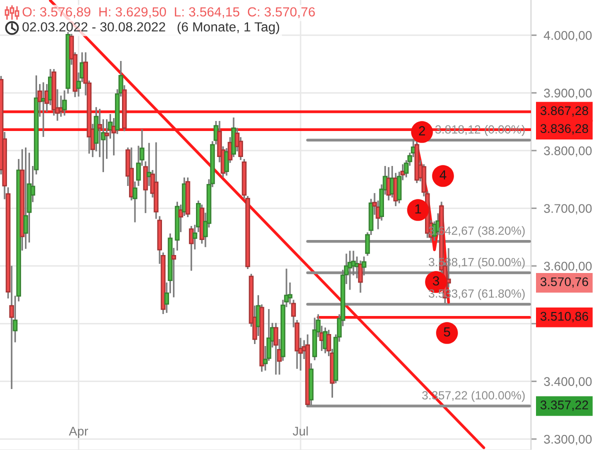 This screenshot has width=595, height=450. I want to click on y-tick-label: 3.900,00, so click(568, 94).